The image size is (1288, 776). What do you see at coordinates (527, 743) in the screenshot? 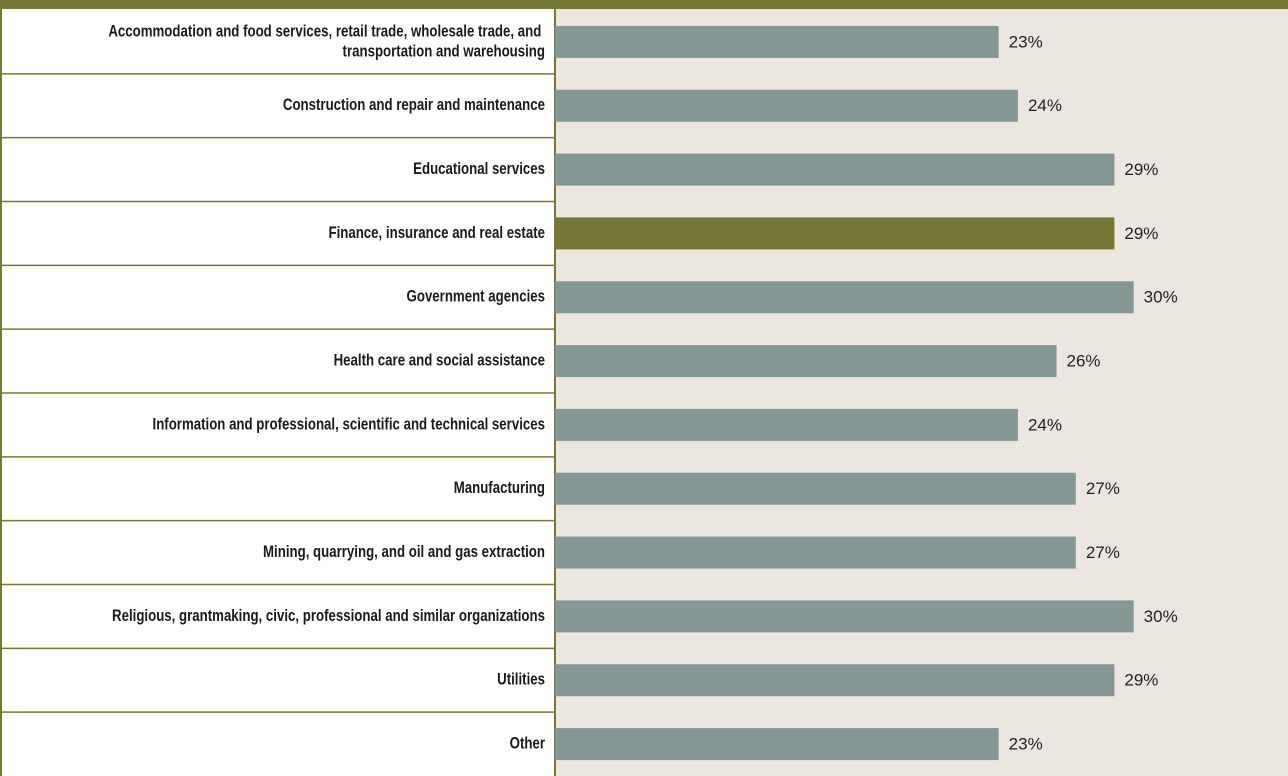
I see `category-label: Other` at bounding box center [527, 743].